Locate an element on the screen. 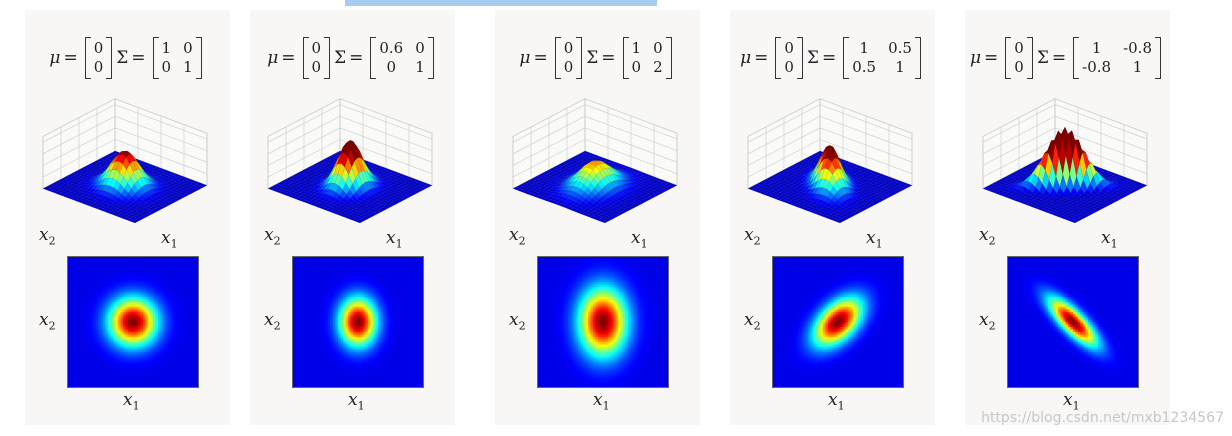  parameter-formula: μ = 0 0 Σ = 1 0.5 0.5 1 is located at coordinates (832, 58).